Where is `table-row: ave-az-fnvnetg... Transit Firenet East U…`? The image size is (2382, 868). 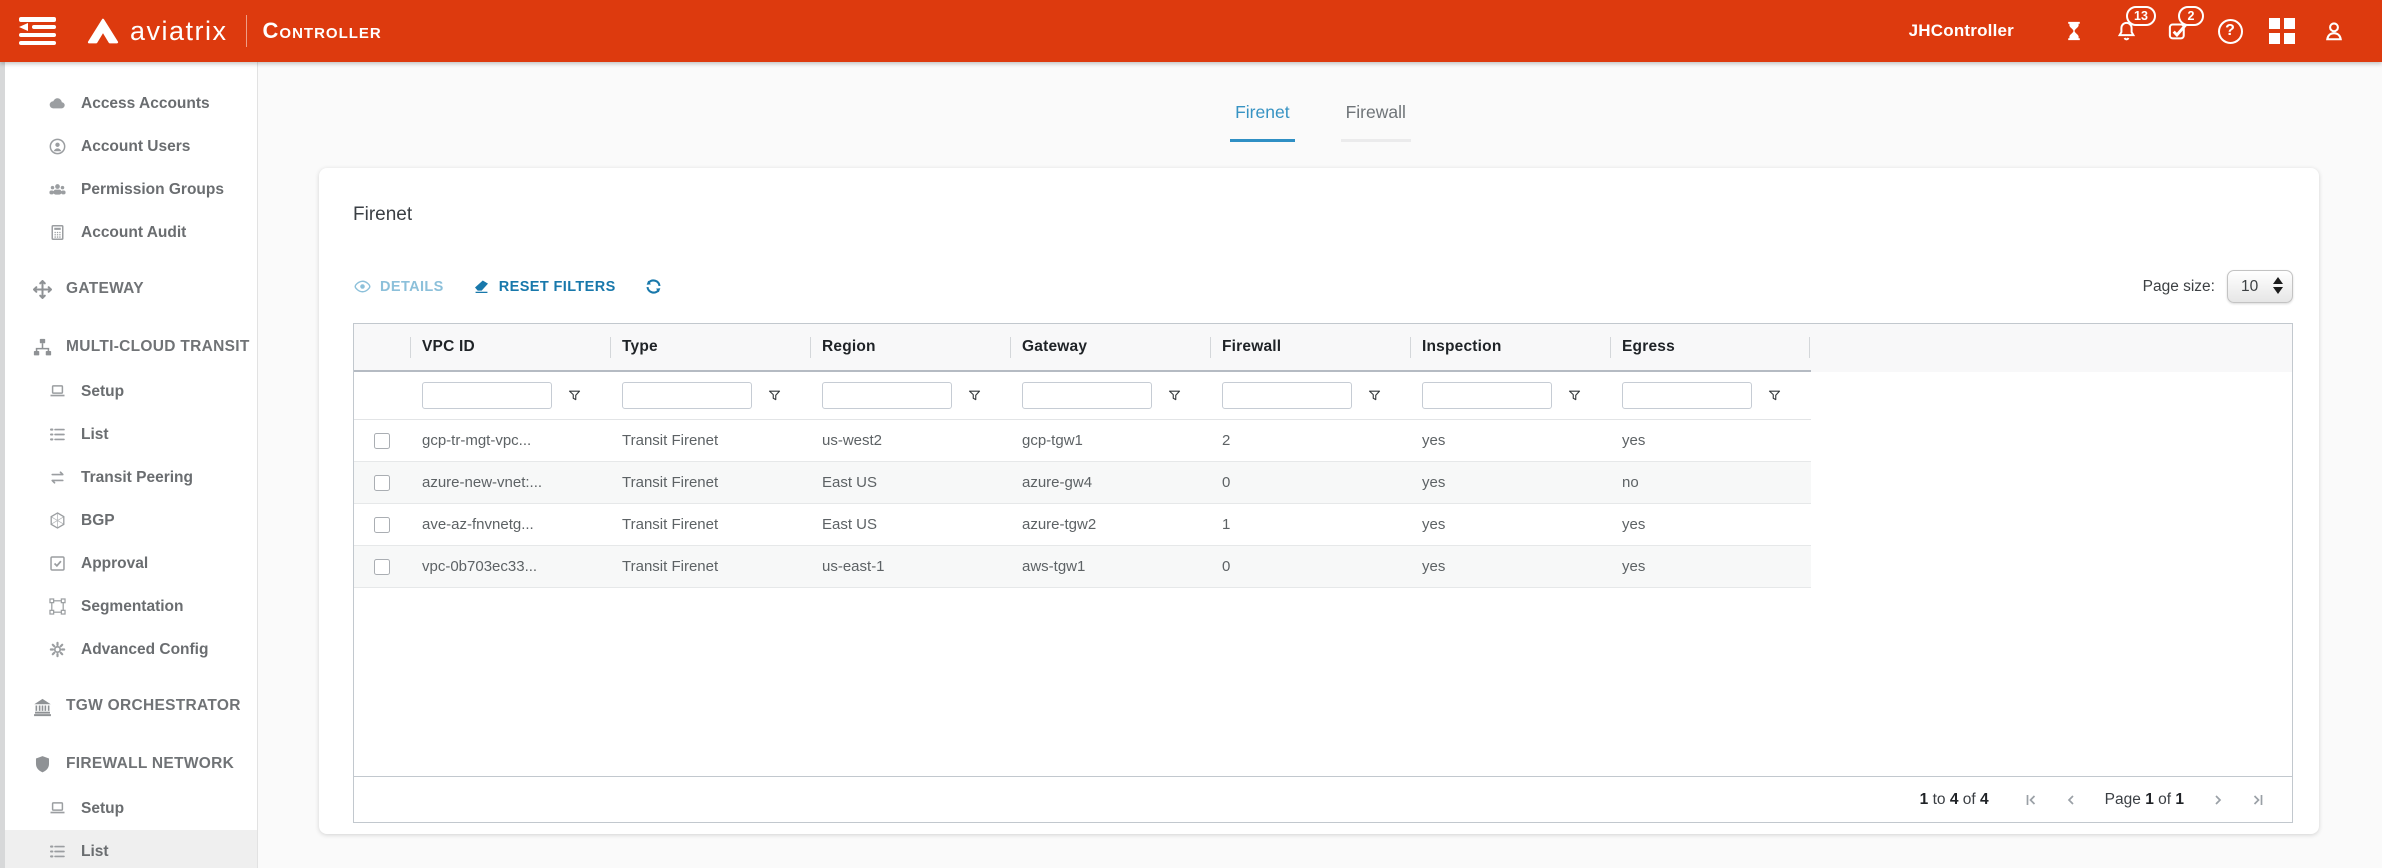 table-row: ave-az-fnvnetg... Transit Firenet East U… is located at coordinates (1082, 525).